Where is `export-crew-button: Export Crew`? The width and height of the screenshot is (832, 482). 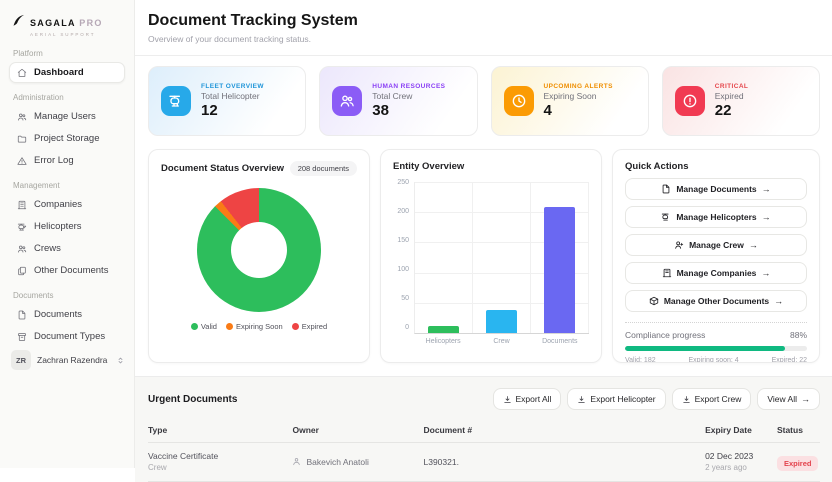 export-crew-button: Export Crew is located at coordinates (711, 399).